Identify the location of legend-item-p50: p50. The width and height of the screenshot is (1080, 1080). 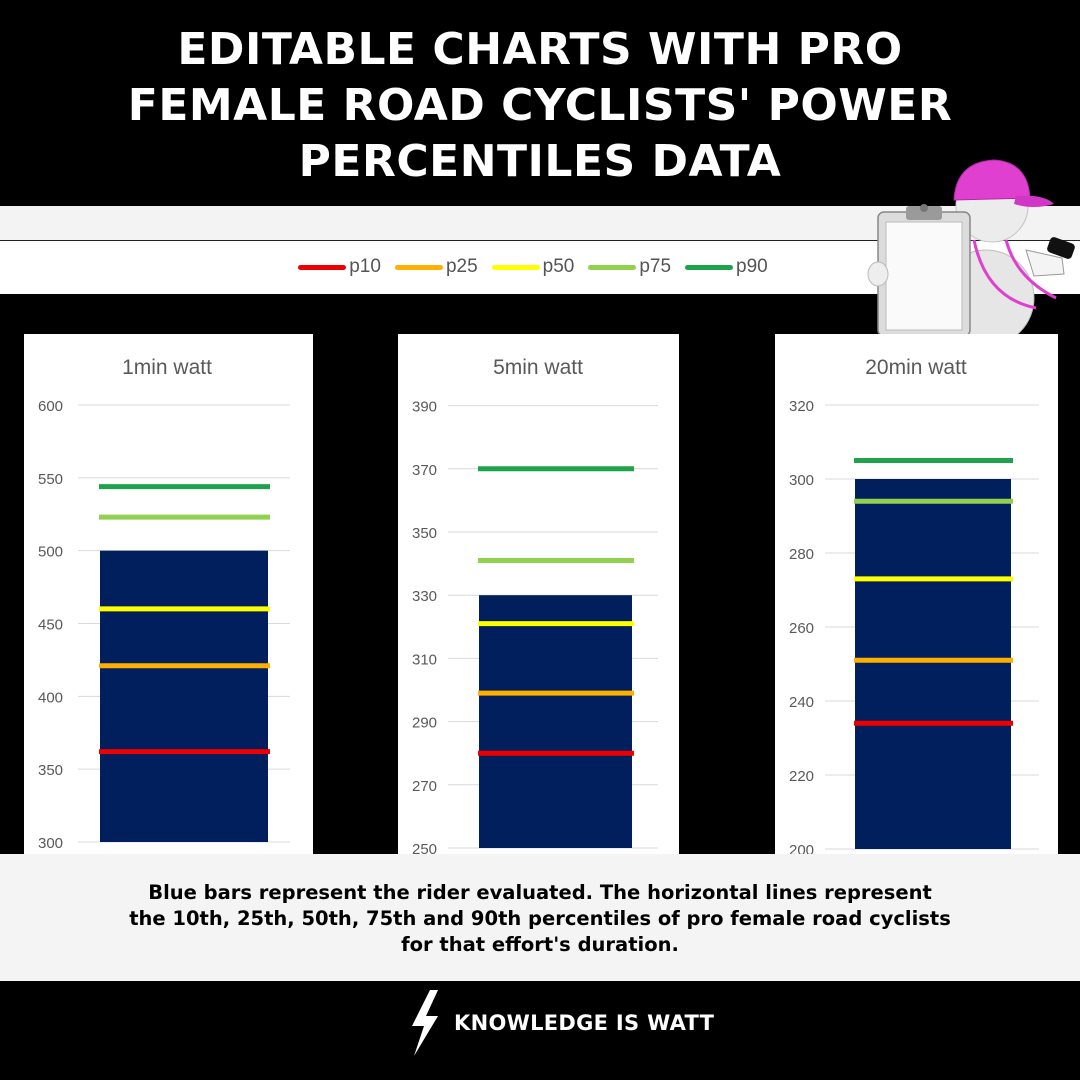
(533, 267).